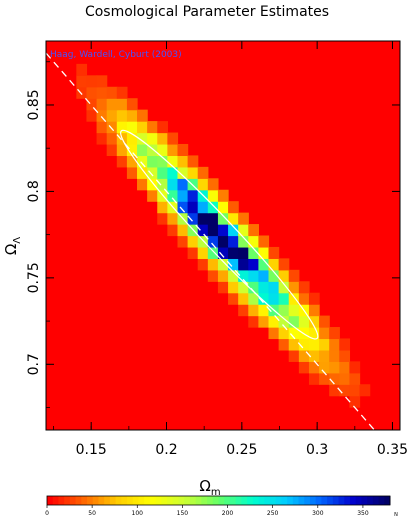  I want to click on x-axis-label: Ωm, so click(209, 487).